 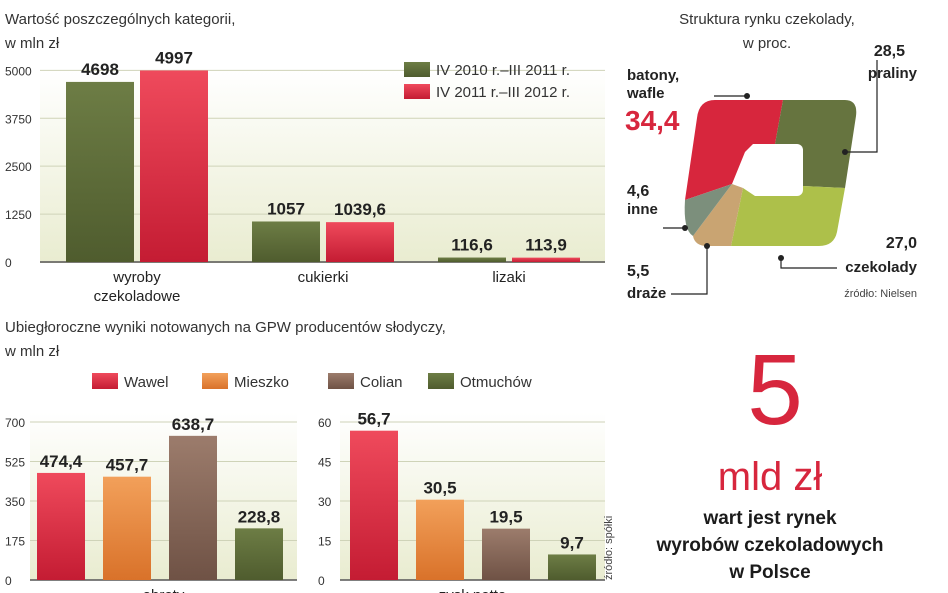 What do you see at coordinates (645, 93) in the screenshot?
I see `label-wafle: wafle` at bounding box center [645, 93].